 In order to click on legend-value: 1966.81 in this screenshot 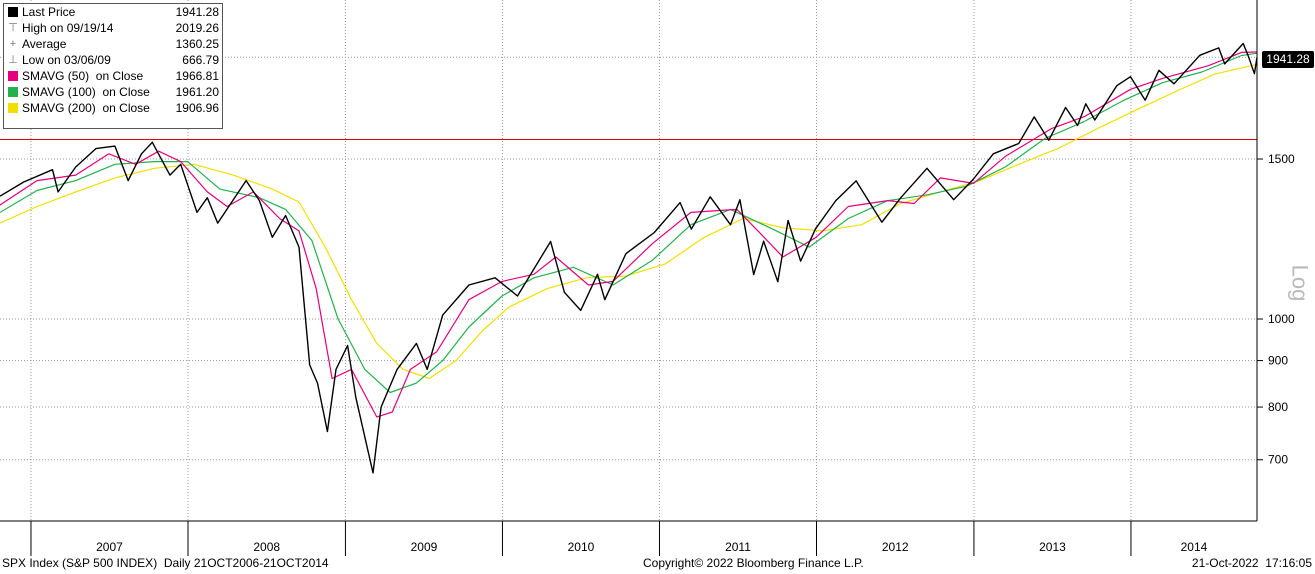, I will do `click(197, 76)`.